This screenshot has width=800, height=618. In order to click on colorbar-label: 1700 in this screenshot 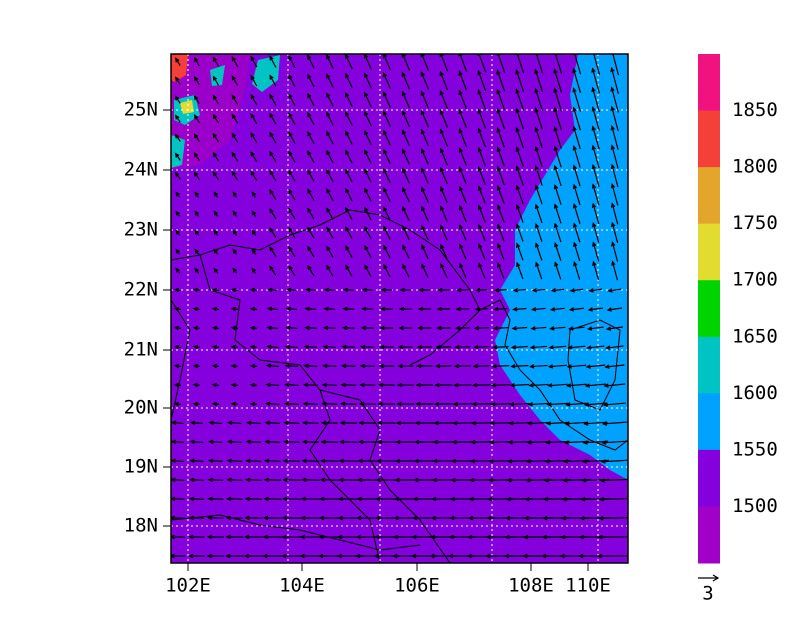, I will do `click(755, 280)`.